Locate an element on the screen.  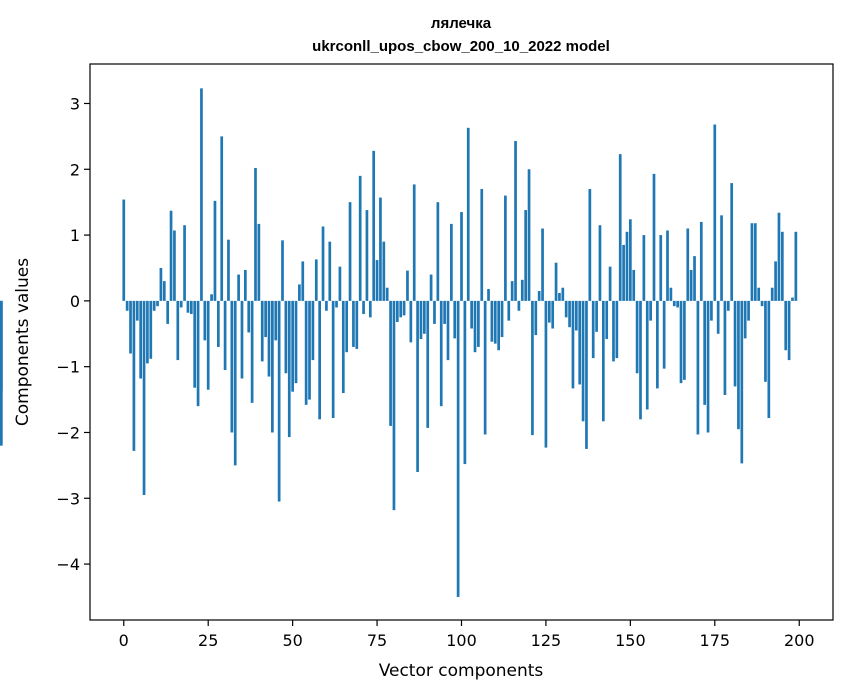
y-axis: −4 −3 −2 −1 0 1 2 3 is located at coordinates (73, 334).